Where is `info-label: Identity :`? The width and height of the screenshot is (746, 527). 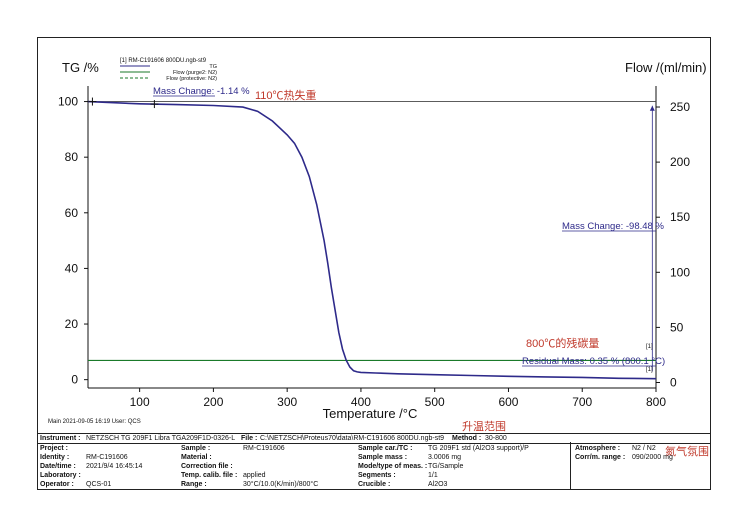 info-label: Identity : is located at coordinates (55, 457).